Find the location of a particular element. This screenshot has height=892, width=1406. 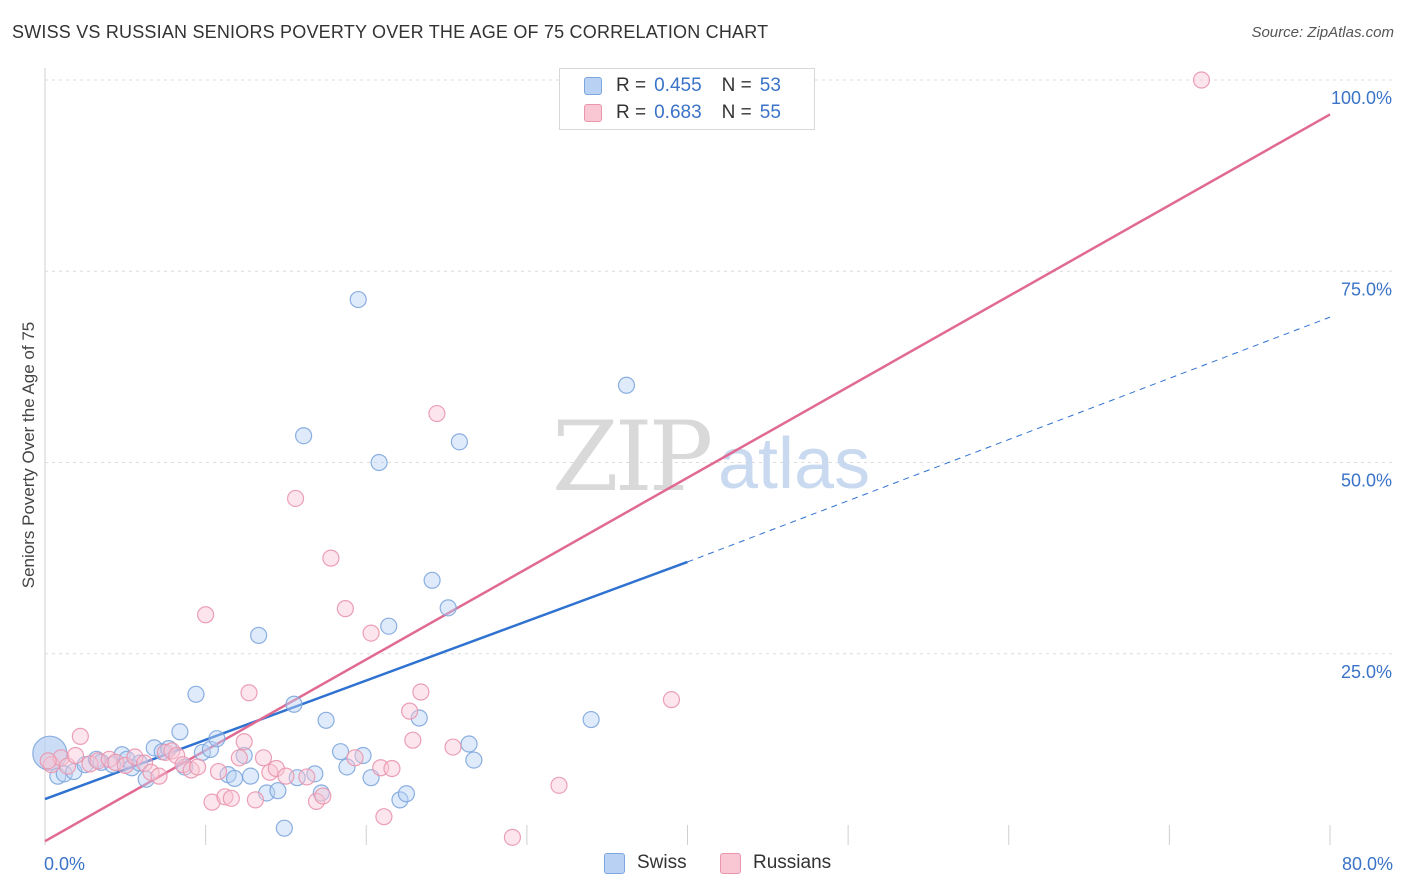

legend-row-swiss: R = 0.455 N = 53 is located at coordinates (682, 86).